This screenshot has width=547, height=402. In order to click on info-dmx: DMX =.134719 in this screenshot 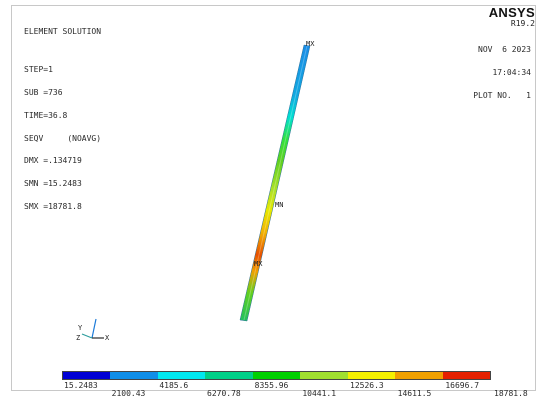, I will do `click(53, 161)`.